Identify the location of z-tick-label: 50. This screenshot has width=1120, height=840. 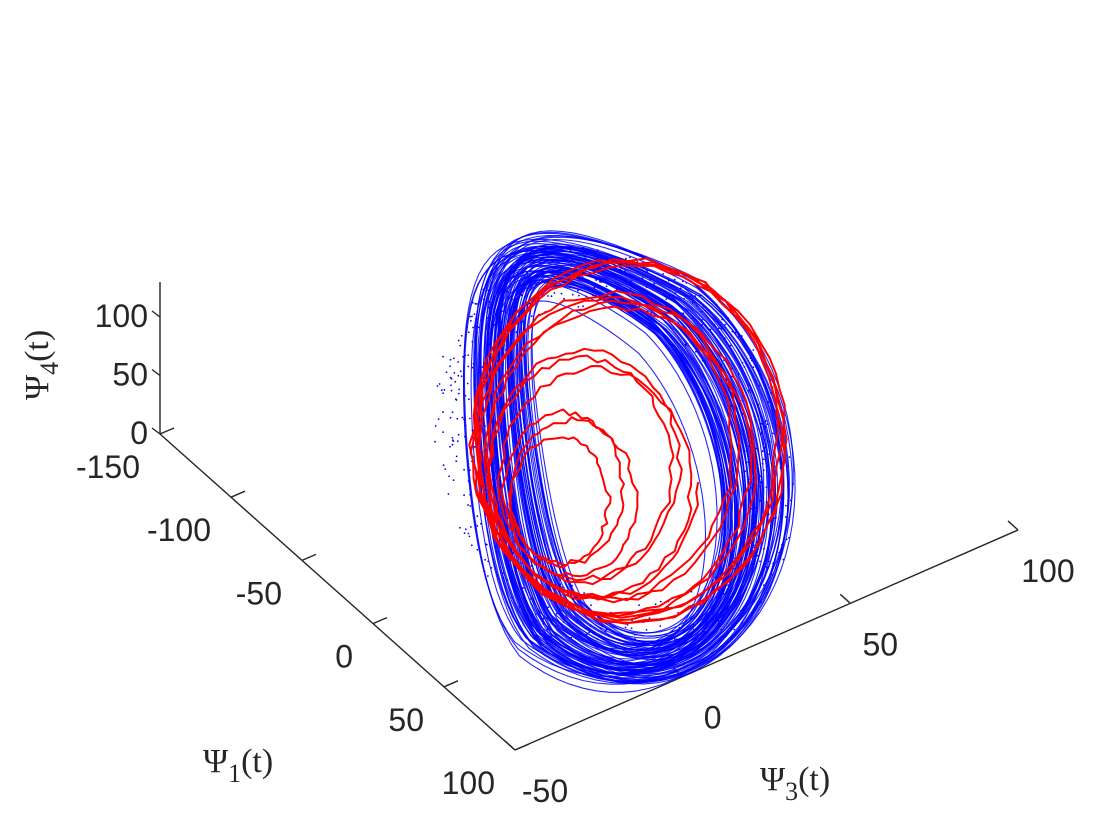
(130, 375).